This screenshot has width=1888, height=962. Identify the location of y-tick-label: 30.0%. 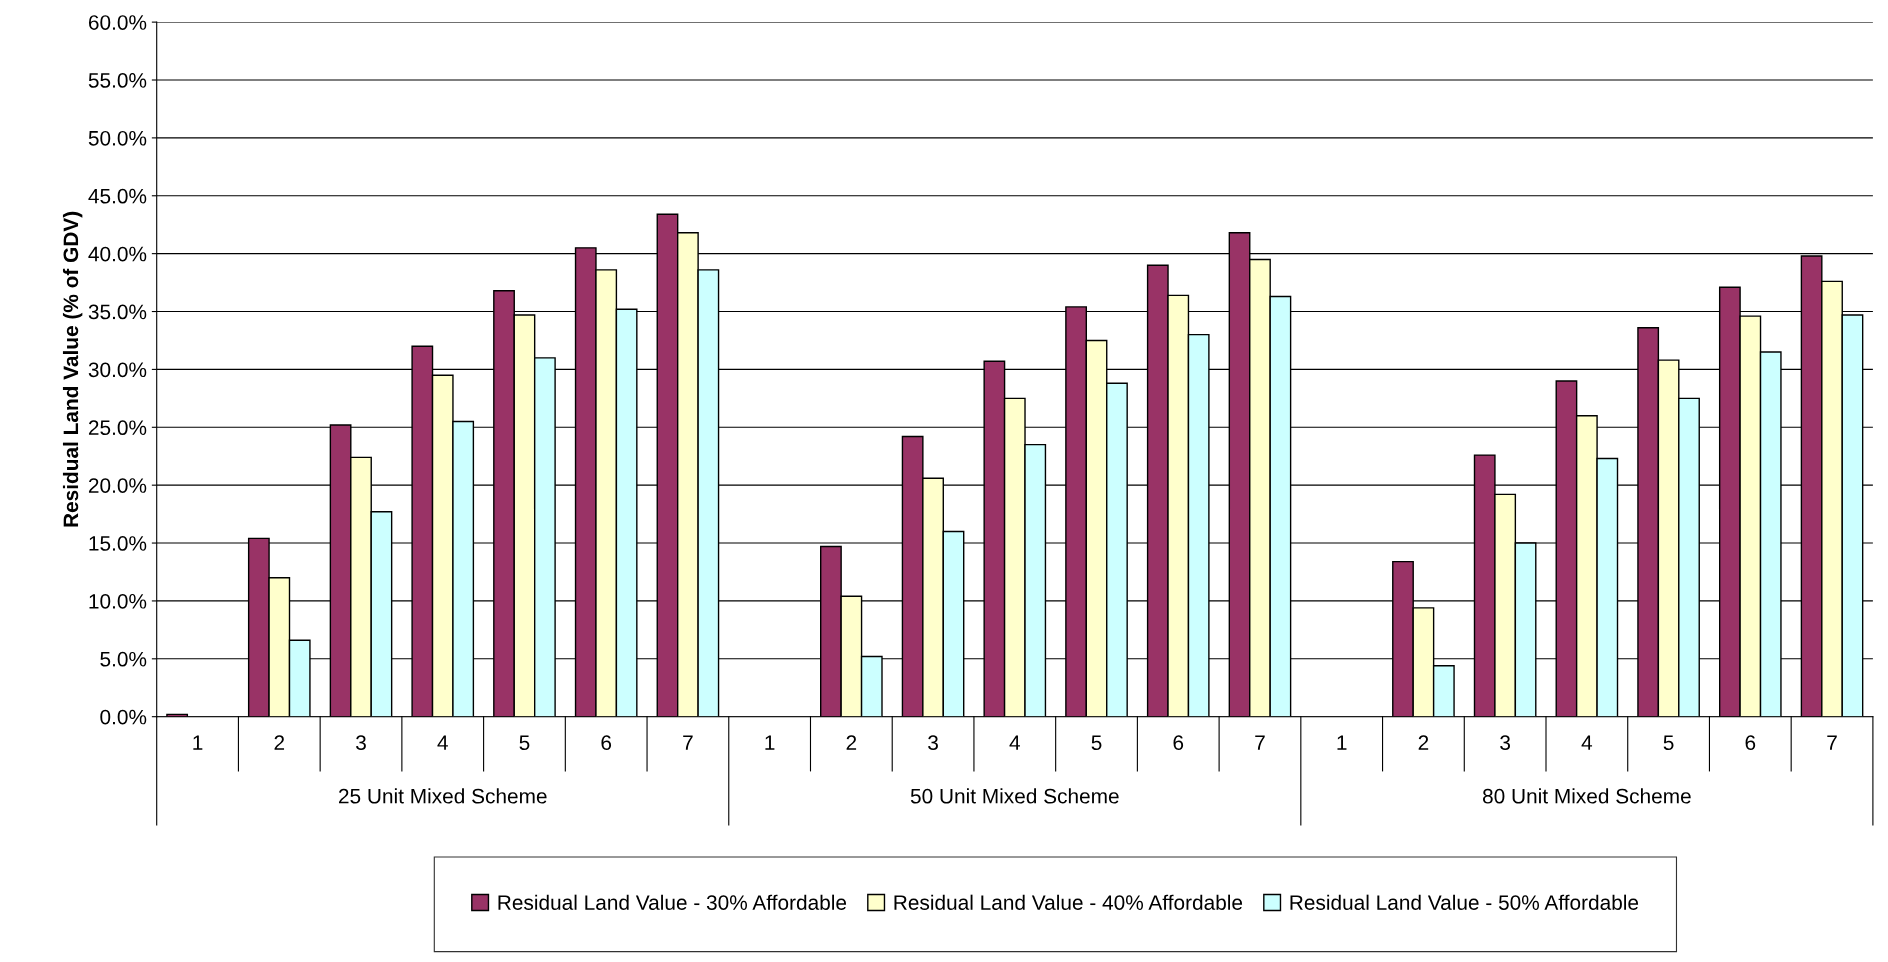
(117, 370).